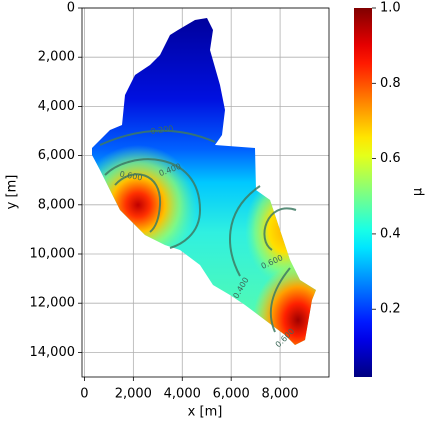 The width and height of the screenshot is (430, 422). Describe the element at coordinates (53, 352) in the screenshot. I see `y-tick-label: 14,000` at that location.